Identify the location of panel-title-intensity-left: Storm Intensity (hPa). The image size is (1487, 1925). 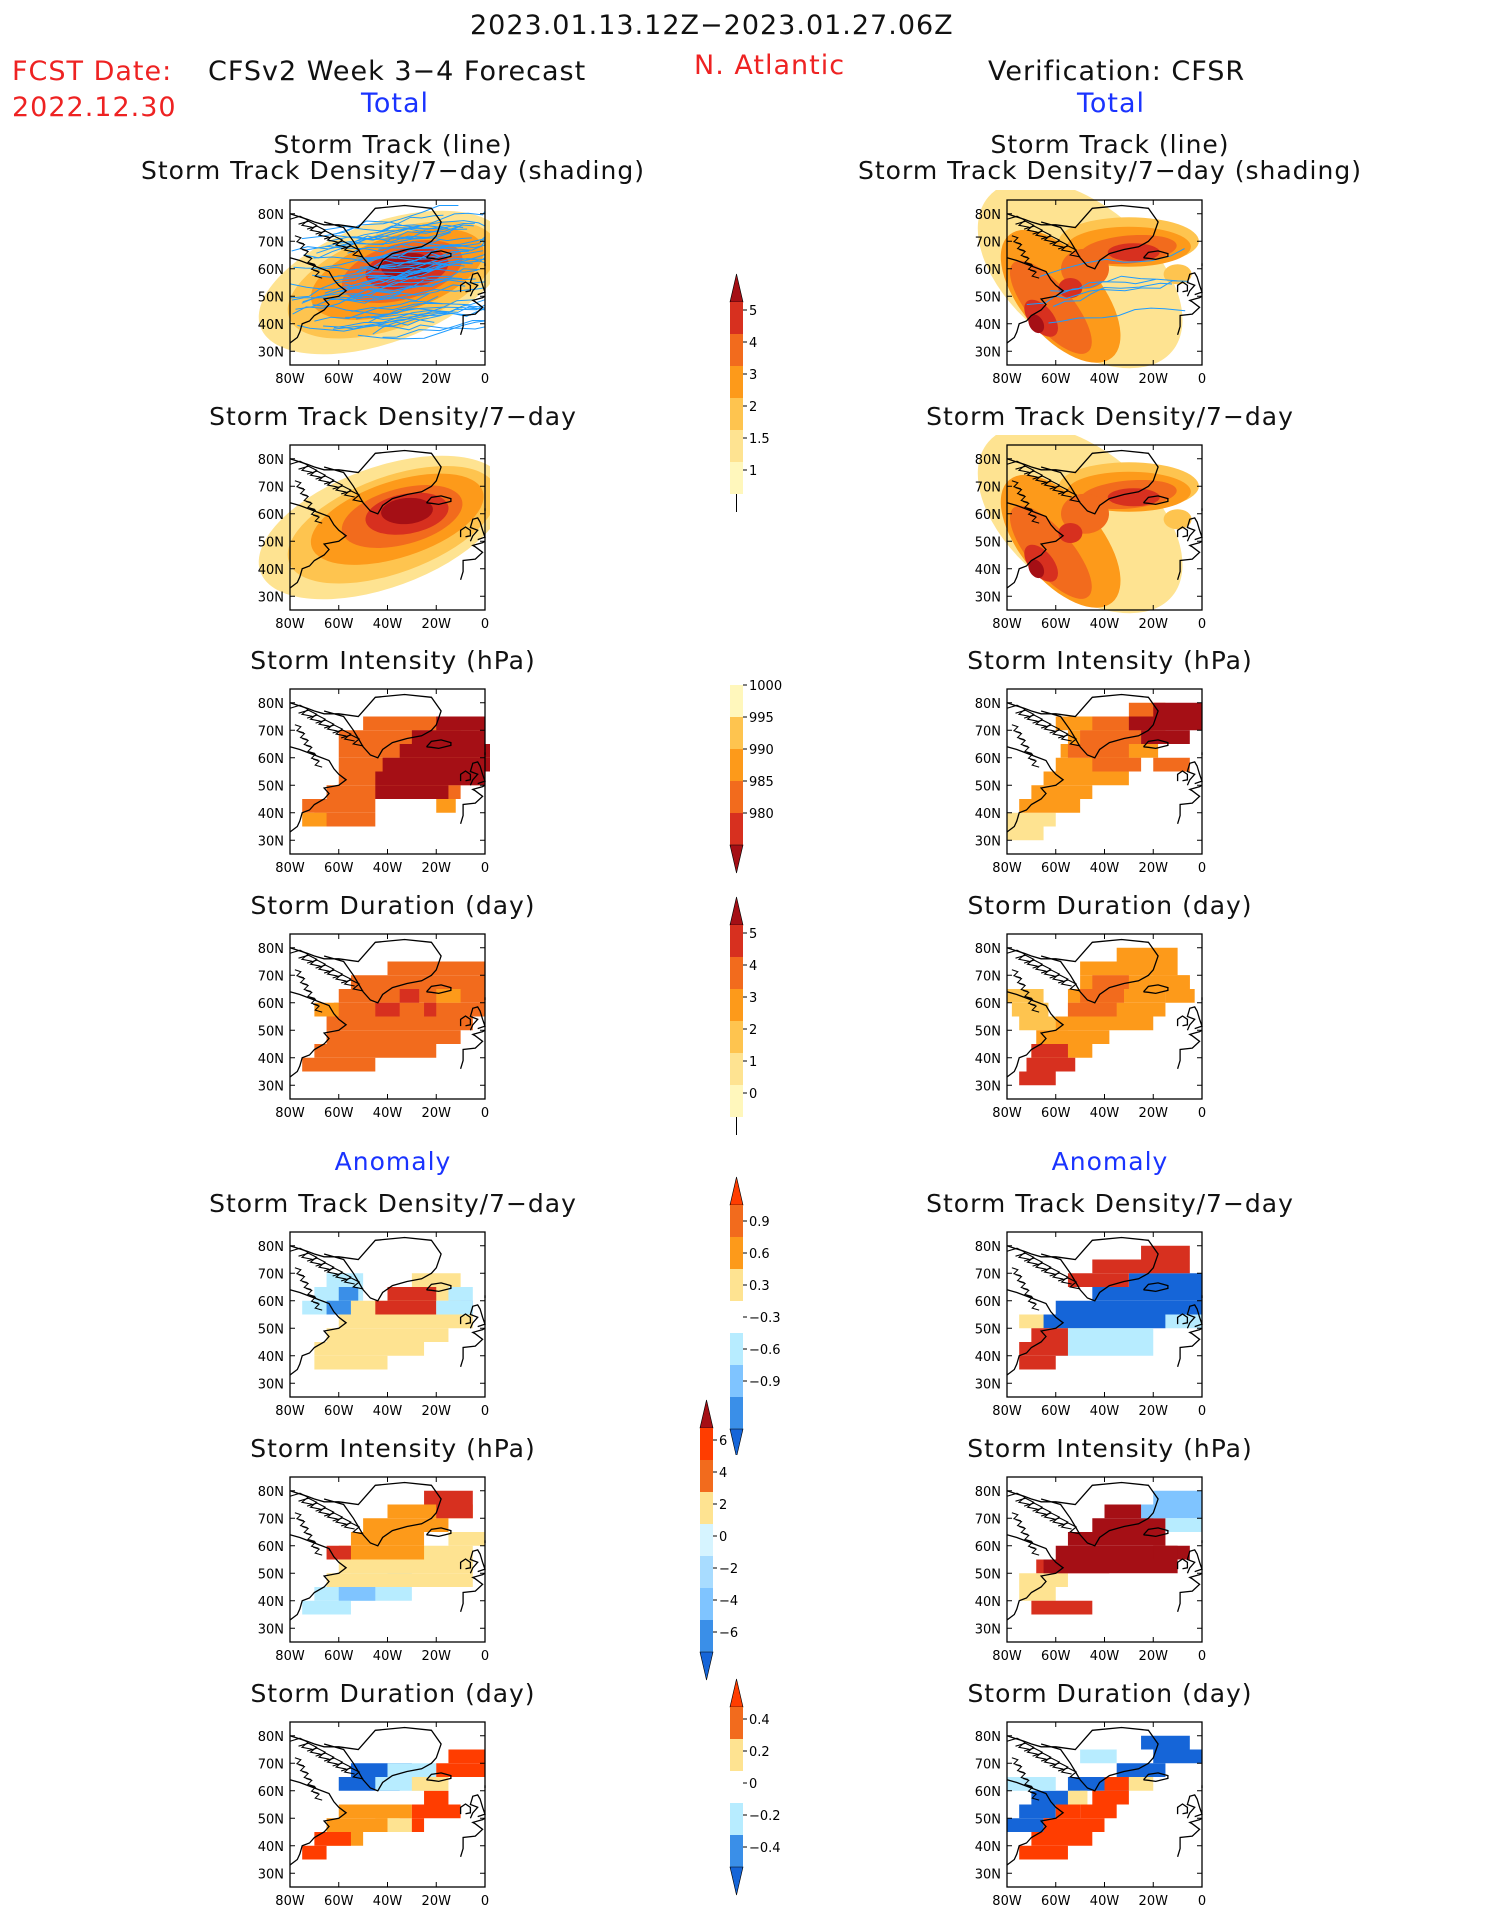
(393, 660).